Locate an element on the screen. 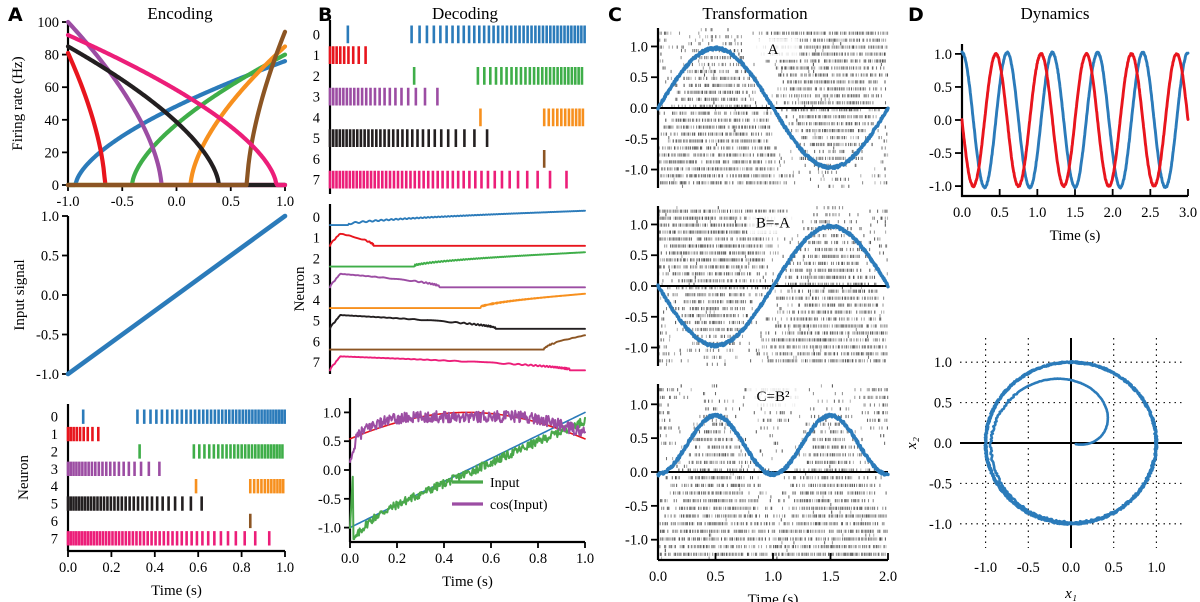 This screenshot has width=1200, height=602. ideal-input-line is located at coordinates (467, 470).